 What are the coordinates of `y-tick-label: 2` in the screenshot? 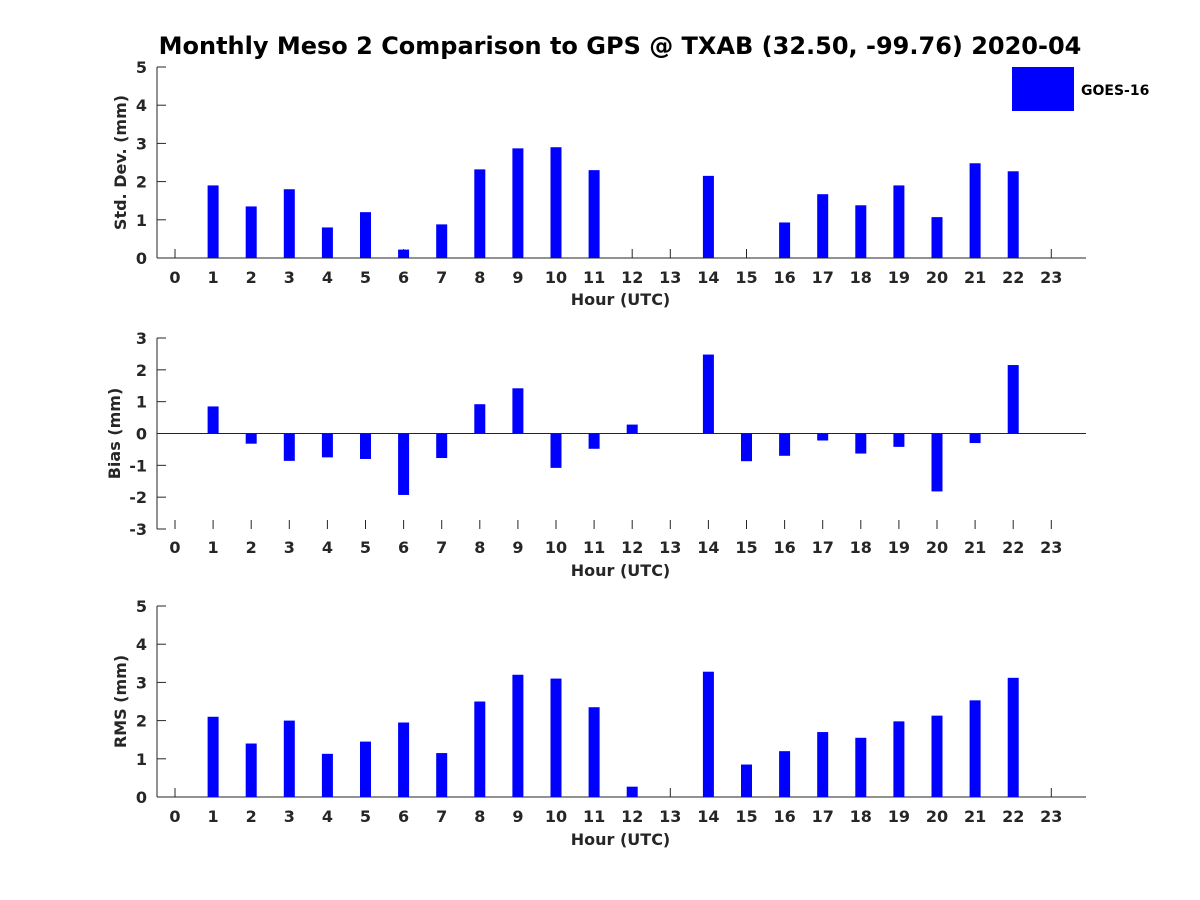 It's located at (141, 182).